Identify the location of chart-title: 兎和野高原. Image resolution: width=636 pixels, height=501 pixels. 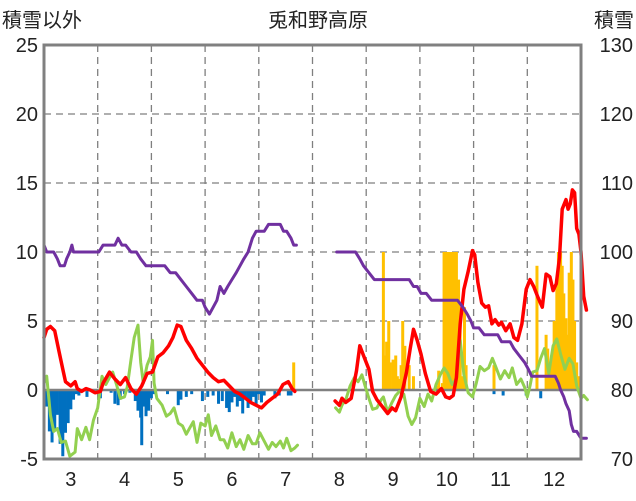
(318, 20).